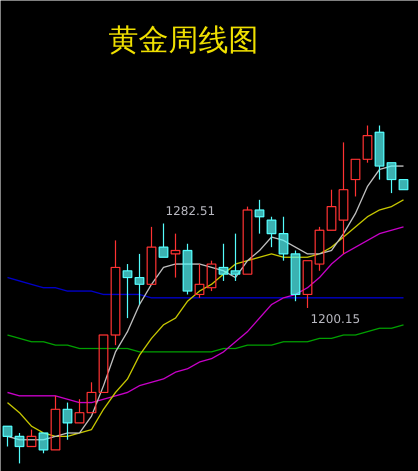 Image resolution: width=418 pixels, height=471 pixels. What do you see at coordinates (335, 319) in the screenshot?
I see `annotation: 1200.15` at bounding box center [335, 319].